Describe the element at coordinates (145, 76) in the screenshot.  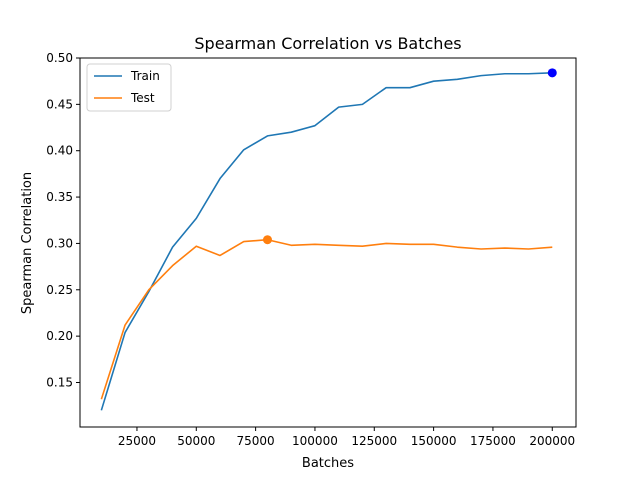
I see `legend-label-train: Train` at that location.